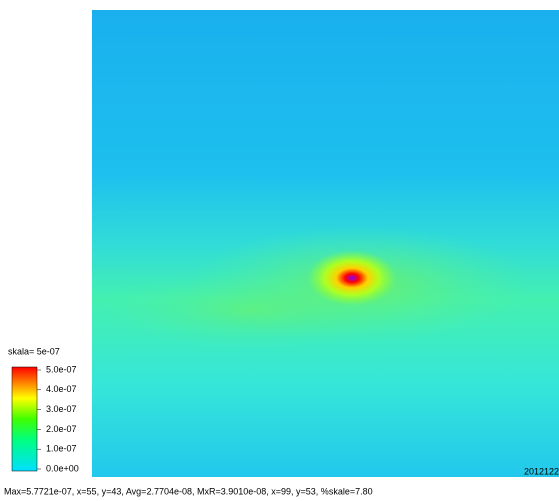  I want to click on colorbar-tick-label: 2.0e-07, so click(61, 429).